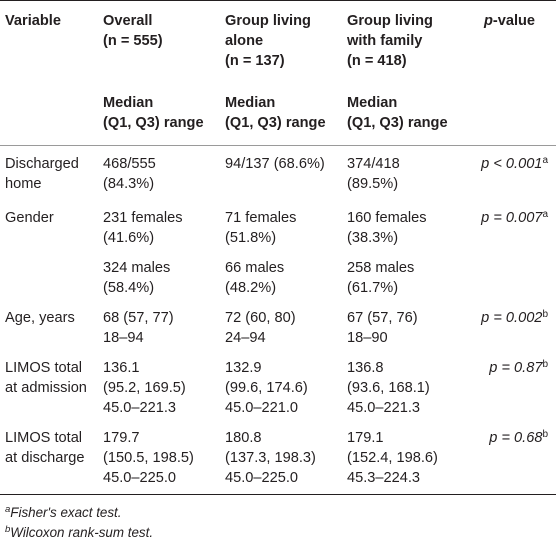 This screenshot has width=556, height=543. Describe the element at coordinates (514, 164) in the screenshot. I see `cell-pvalue: p < 0.001a` at that location.